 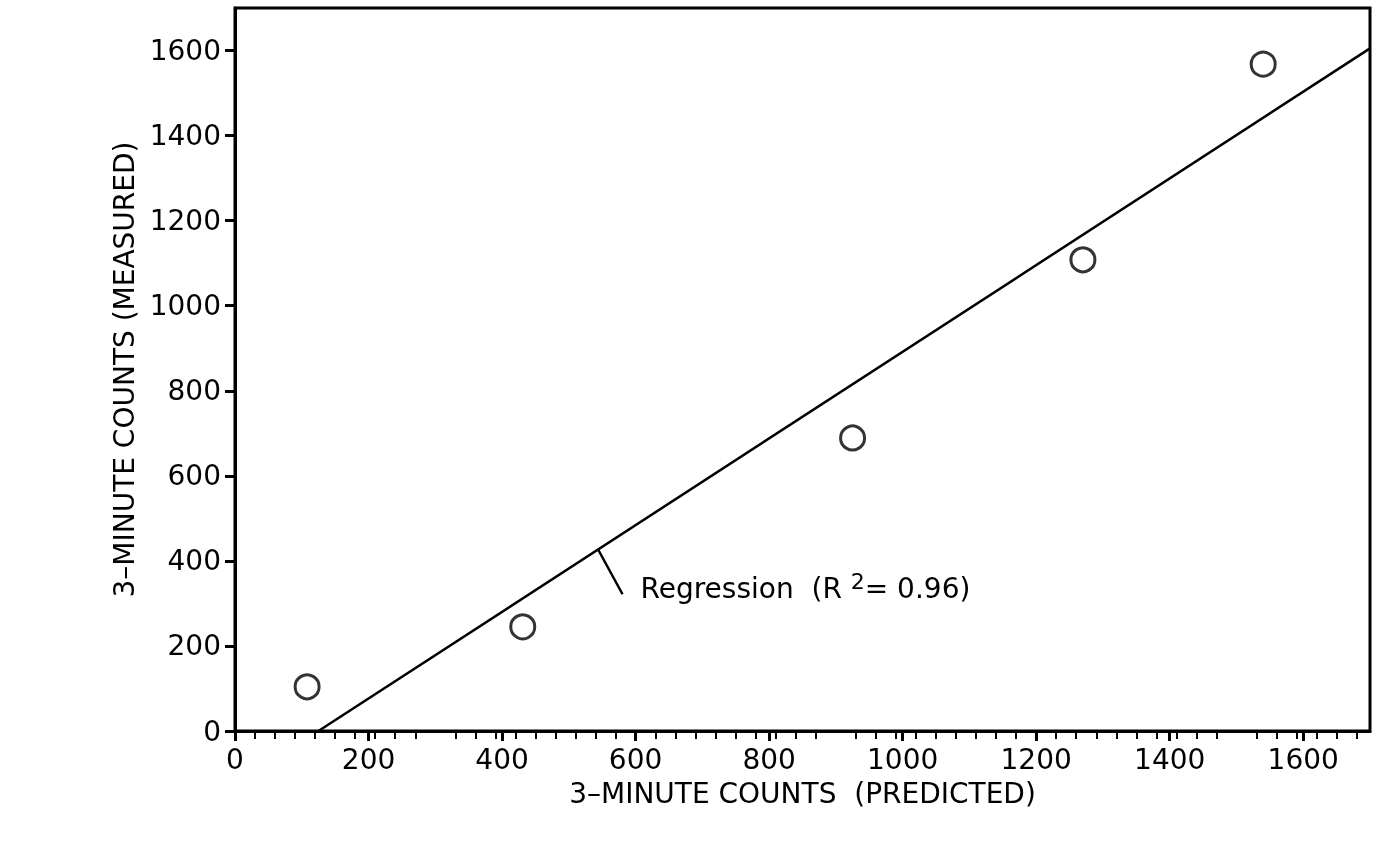 I want to click on y-tick-label: 0, so click(x=212, y=731).